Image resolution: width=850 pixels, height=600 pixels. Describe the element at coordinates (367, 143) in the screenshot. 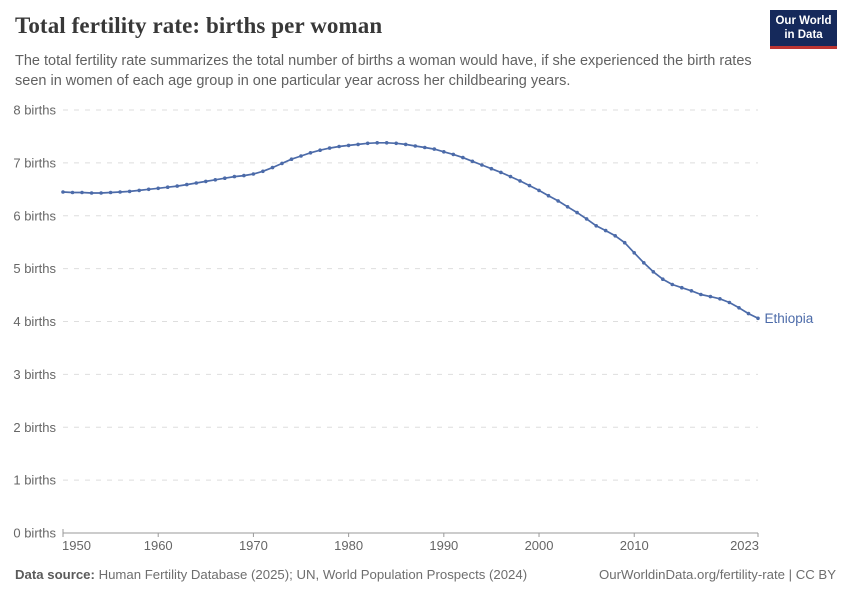

I see `data-point-ethiopia-1982` at that location.